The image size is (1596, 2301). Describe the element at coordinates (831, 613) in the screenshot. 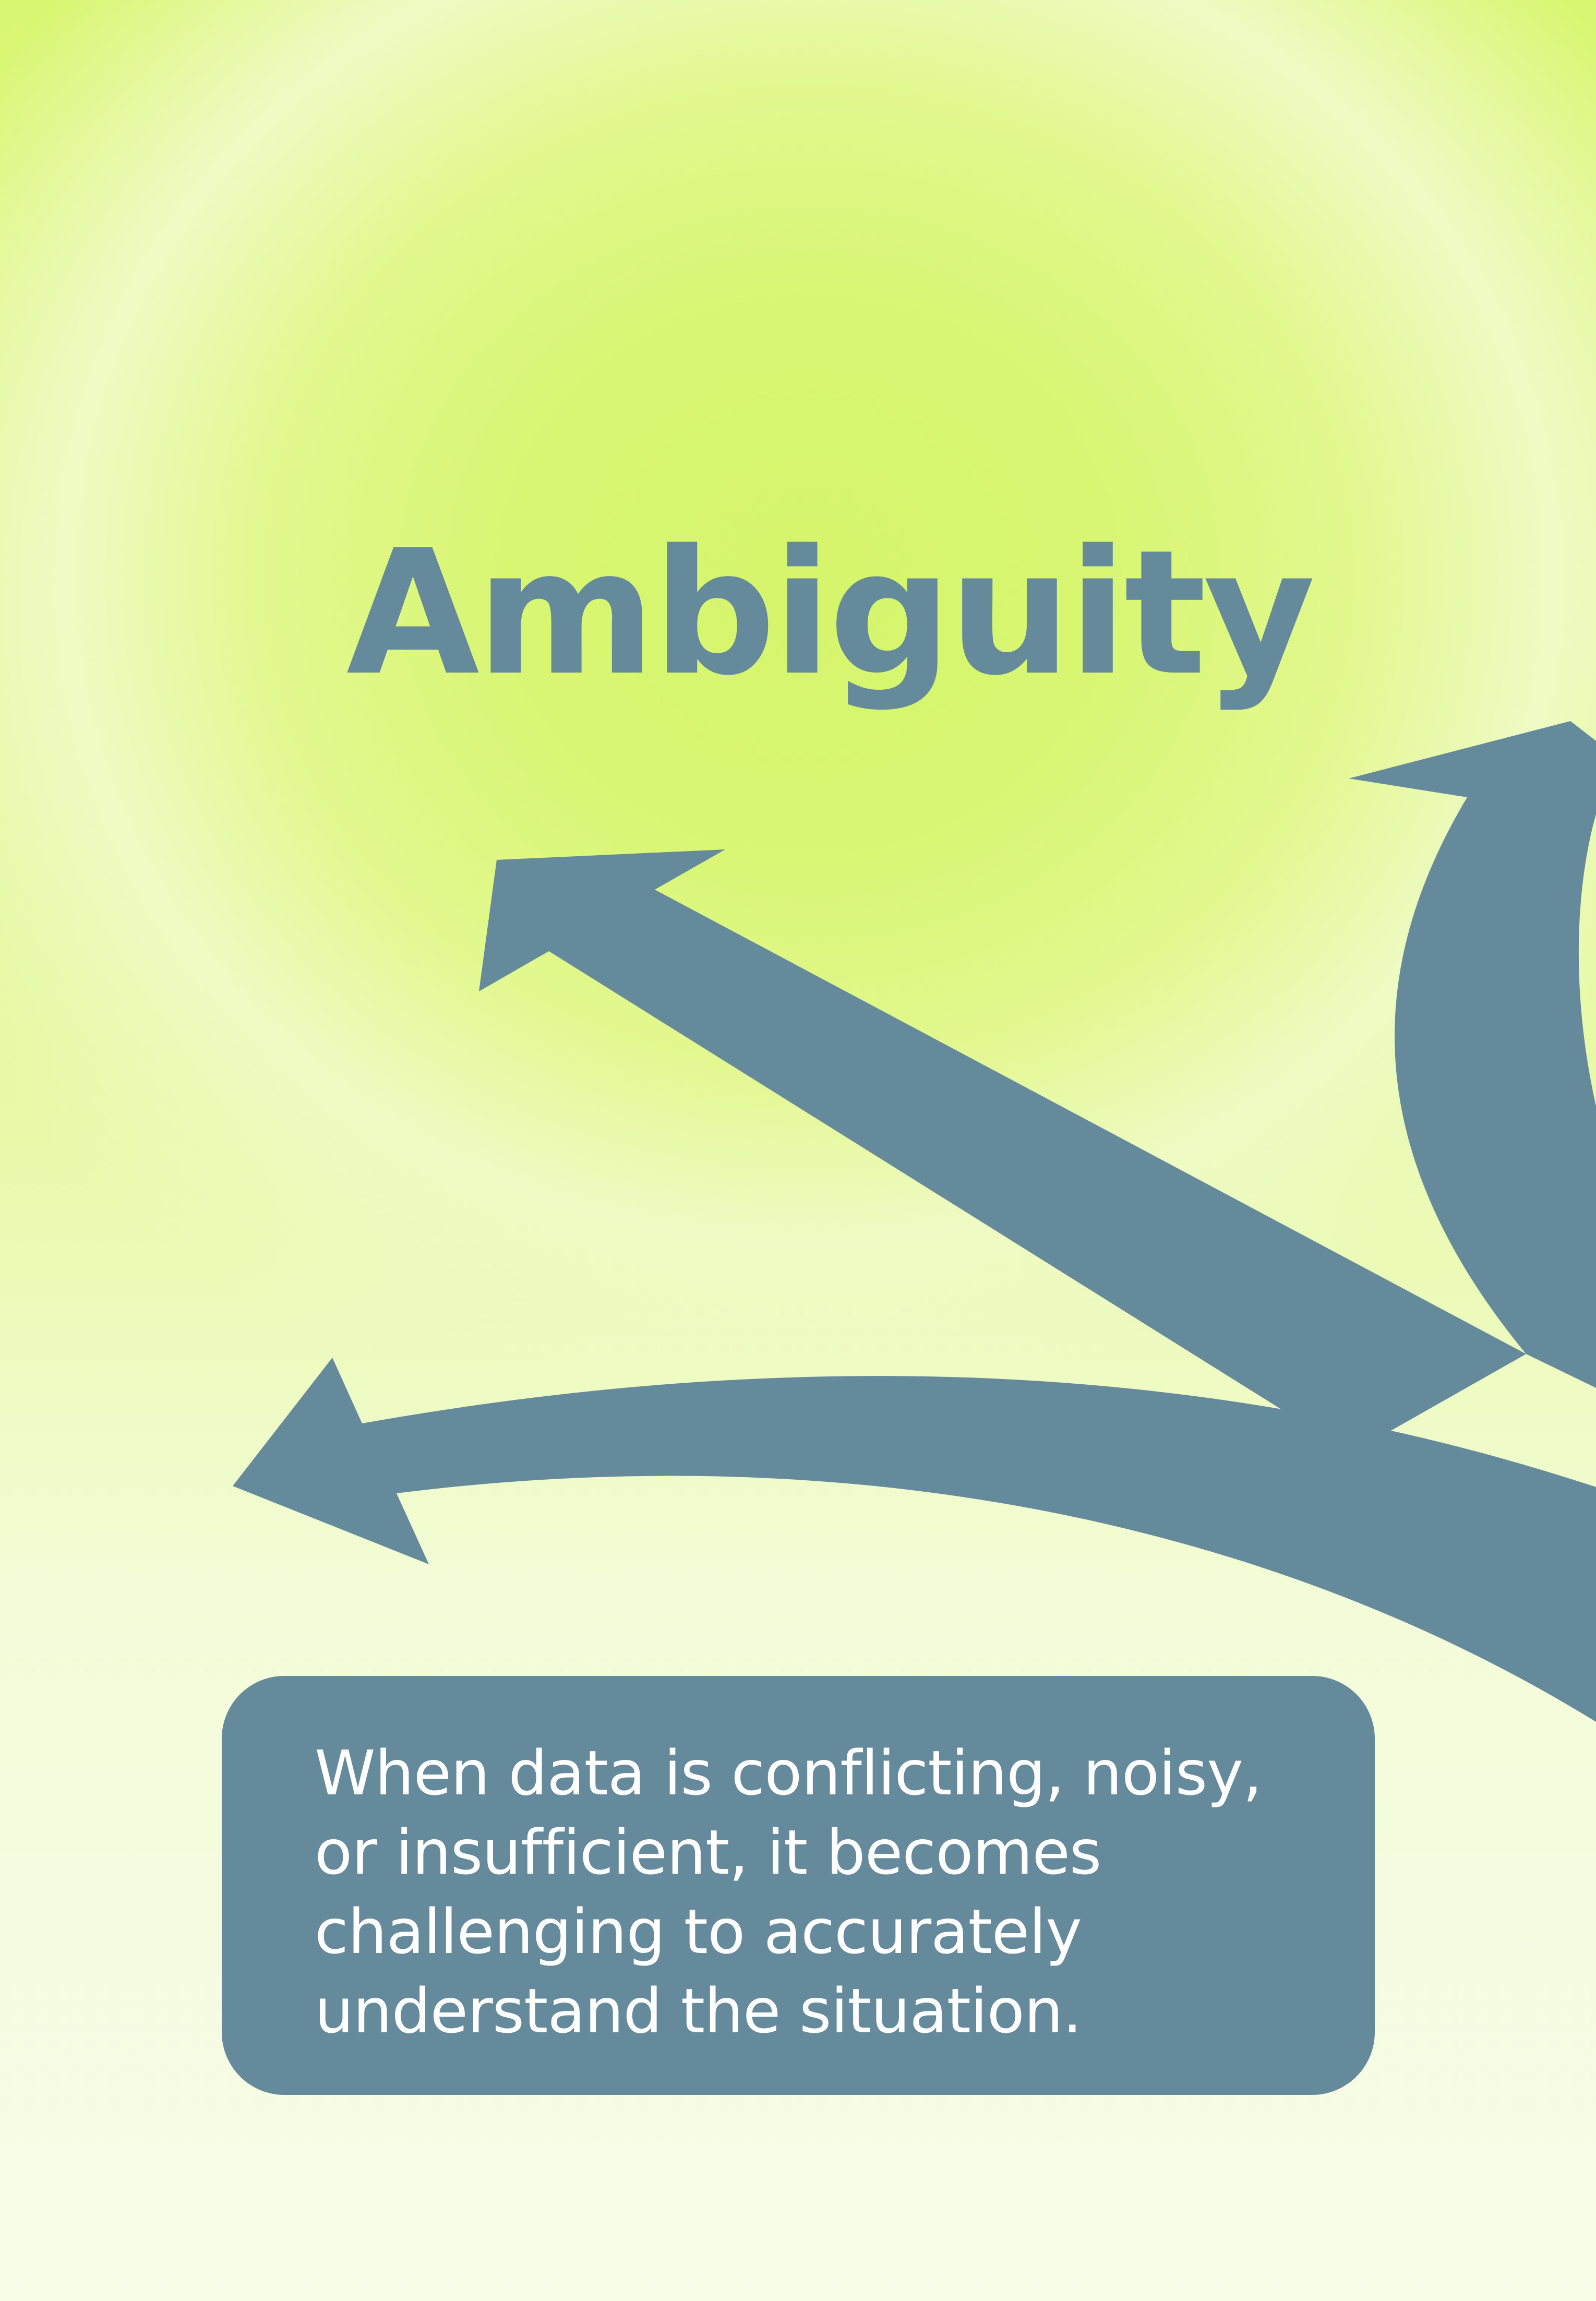

I see `page-title: Ambiguity` at that location.